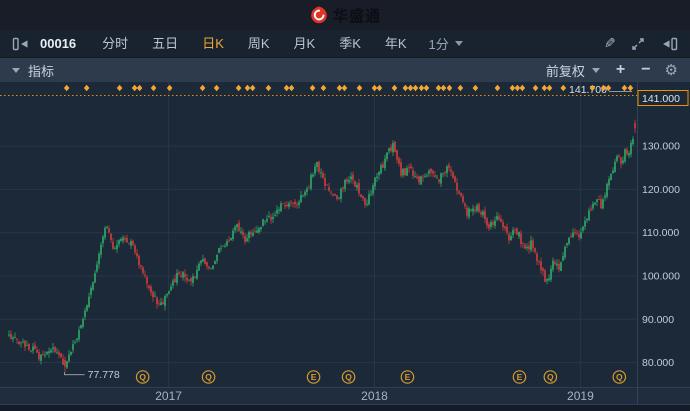  I want to click on indicator-label: 指标, so click(41, 71).